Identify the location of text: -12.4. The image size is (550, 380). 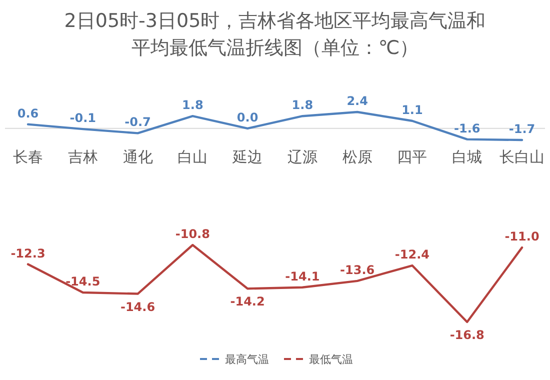
(412, 255).